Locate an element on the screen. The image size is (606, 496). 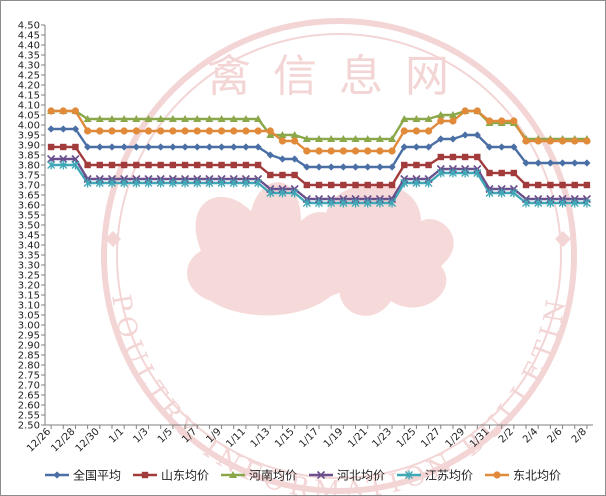
watermark-chinese-text: 禽信息网 is located at coordinates (339, 76).